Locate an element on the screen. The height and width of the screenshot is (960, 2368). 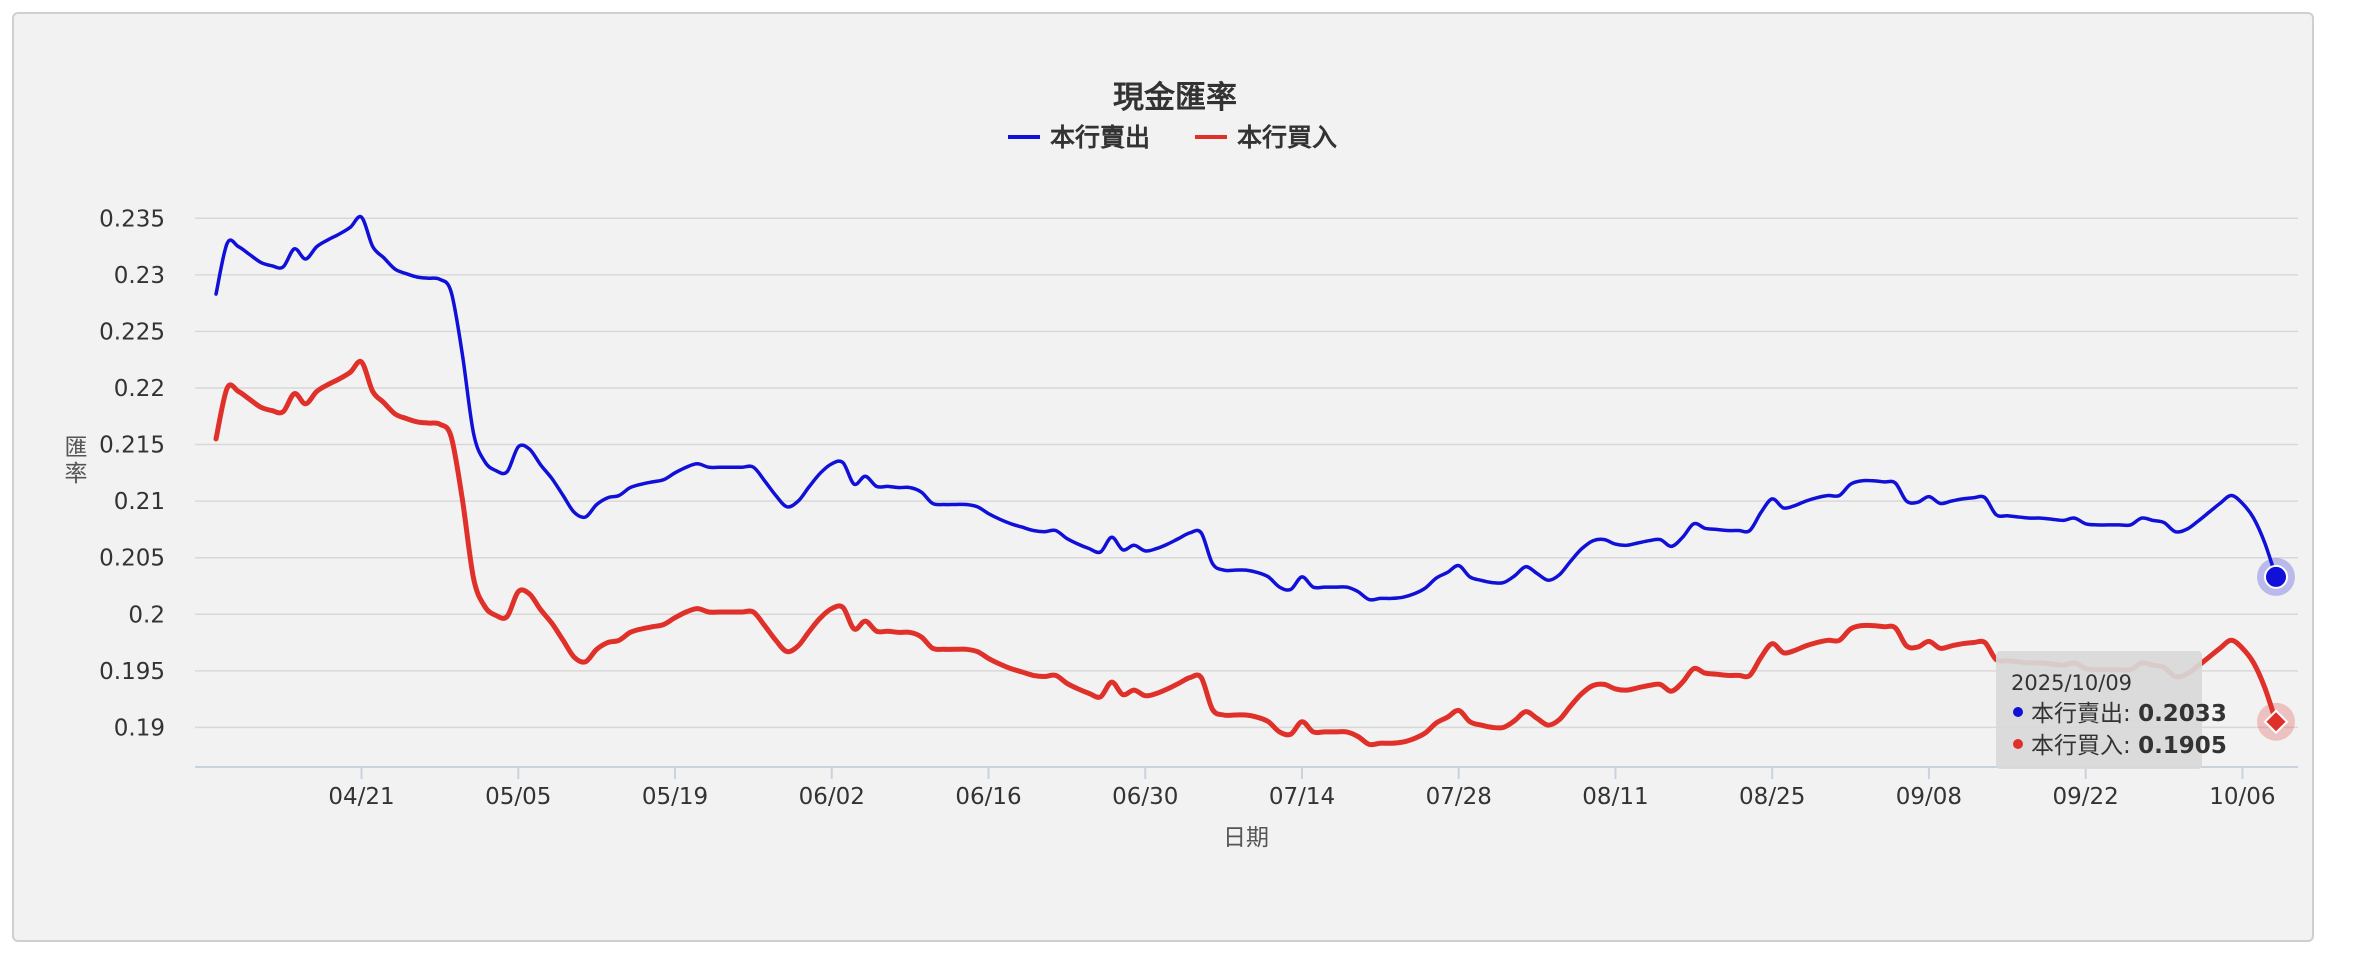
tooltip-date: 2025/10/09 is located at coordinates (2071, 683).